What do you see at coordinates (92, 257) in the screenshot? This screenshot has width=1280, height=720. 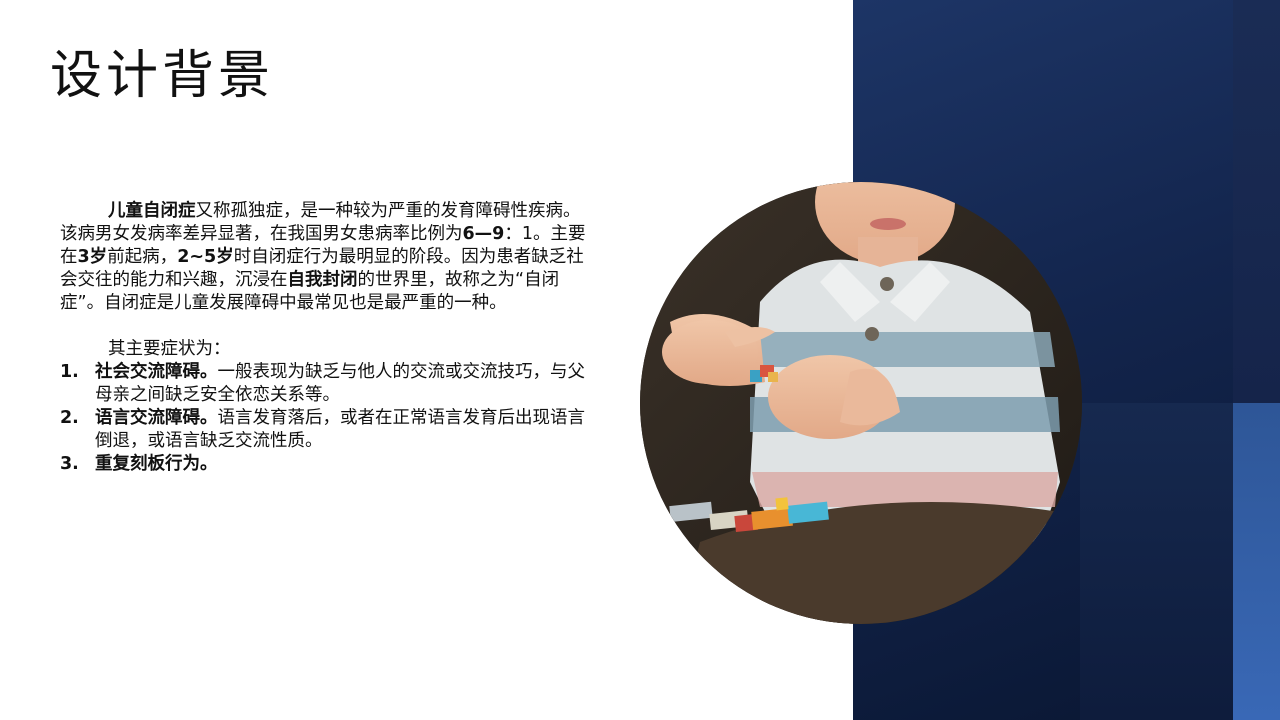 I see `bold-term: 3岁` at bounding box center [92, 257].